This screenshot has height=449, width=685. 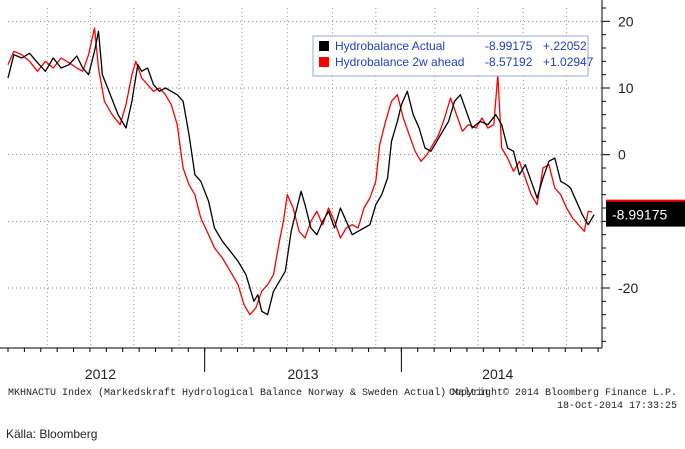 I want to click on source-caption: Källa: Bloomberg, so click(x=52, y=434).